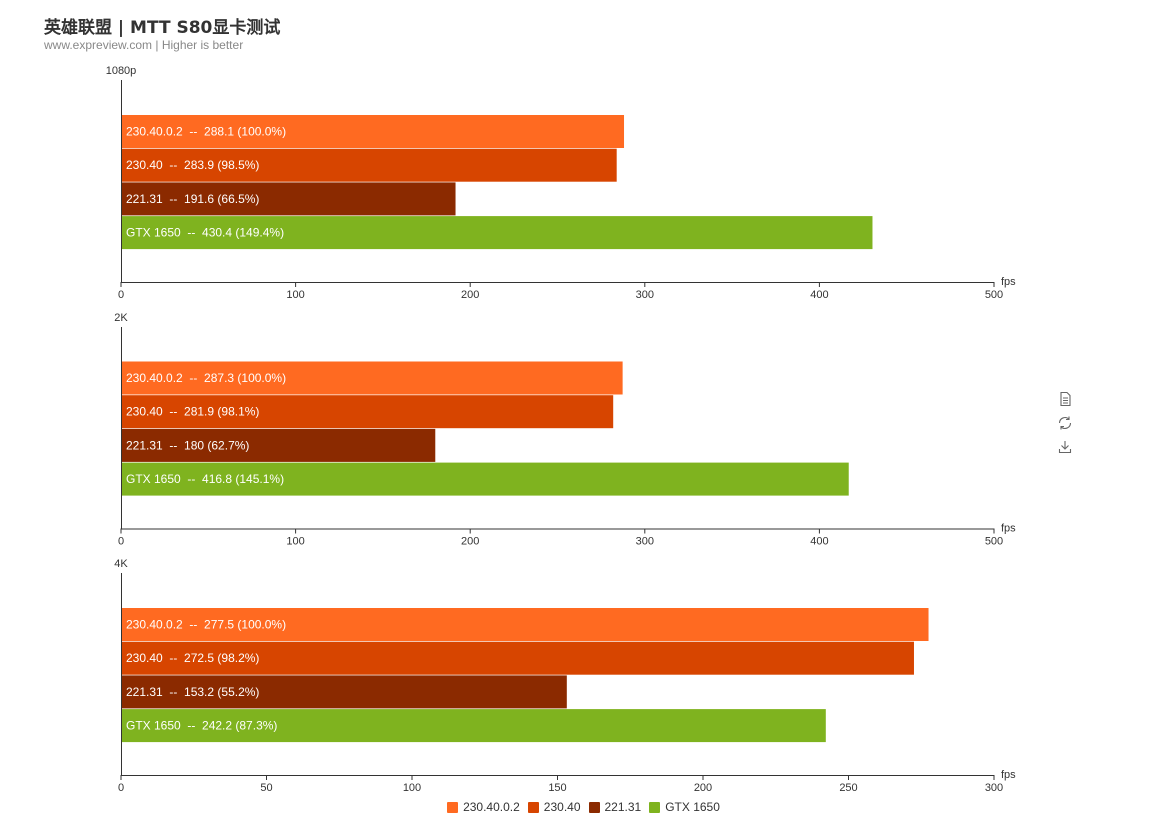 This screenshot has width=1167, height=836. I want to click on legend-item: 230.40.0.2, so click(483, 807).